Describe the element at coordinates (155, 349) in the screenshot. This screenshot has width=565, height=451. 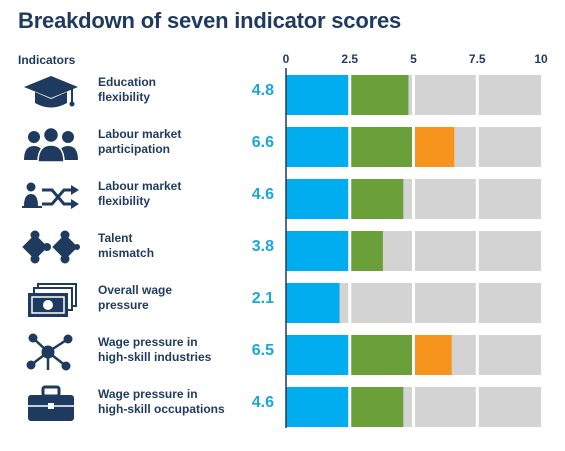
I see `indicator-label: Wage pressure in high-skill industries` at that location.